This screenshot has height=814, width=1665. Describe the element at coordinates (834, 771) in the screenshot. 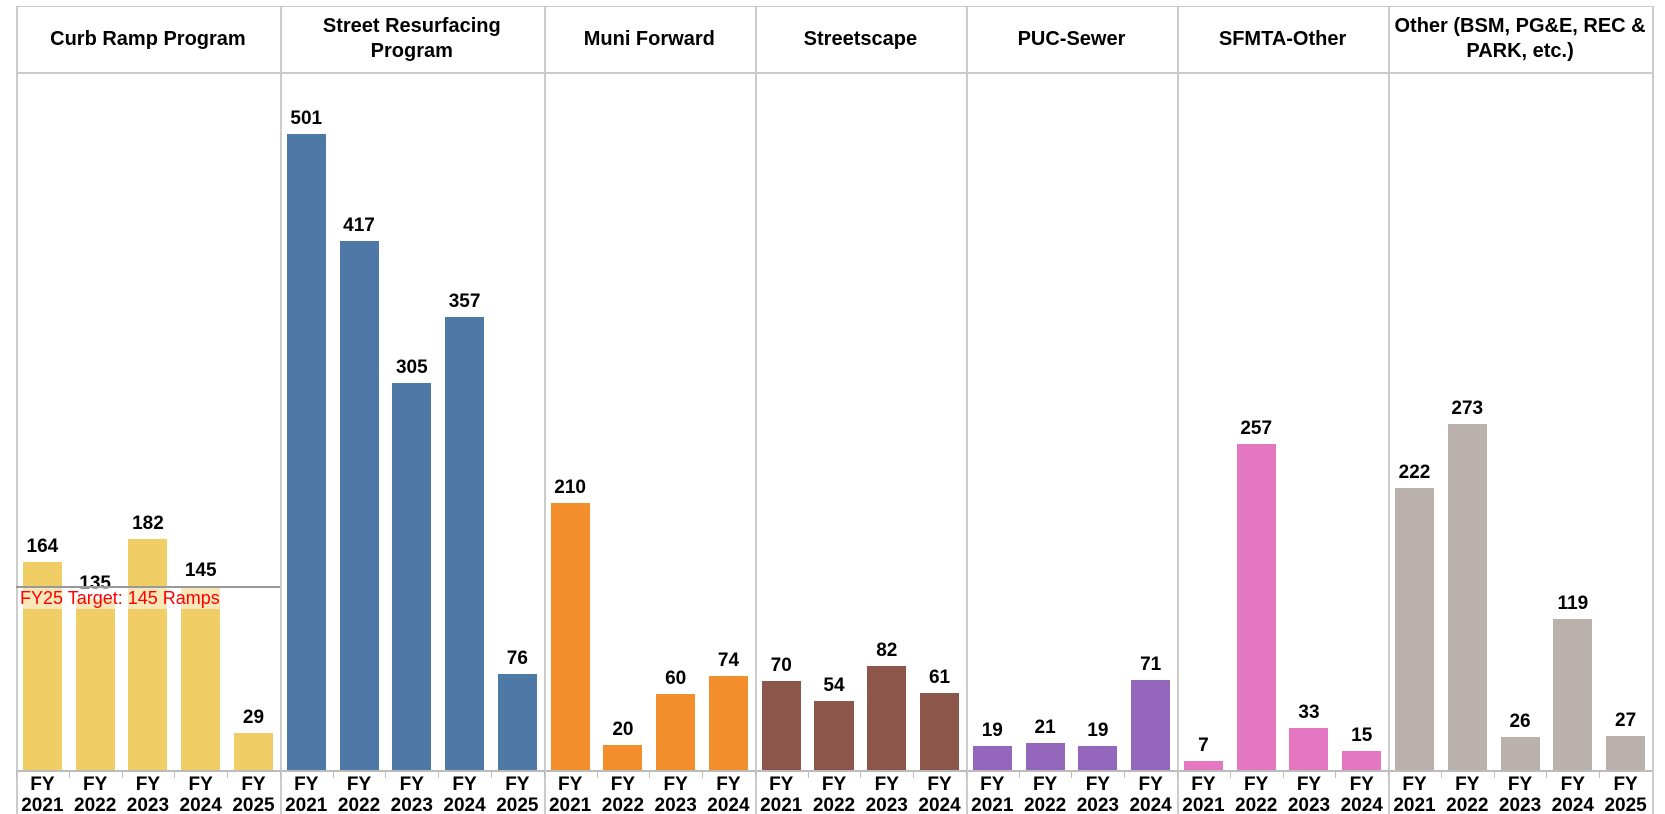

I see `baseline` at that location.